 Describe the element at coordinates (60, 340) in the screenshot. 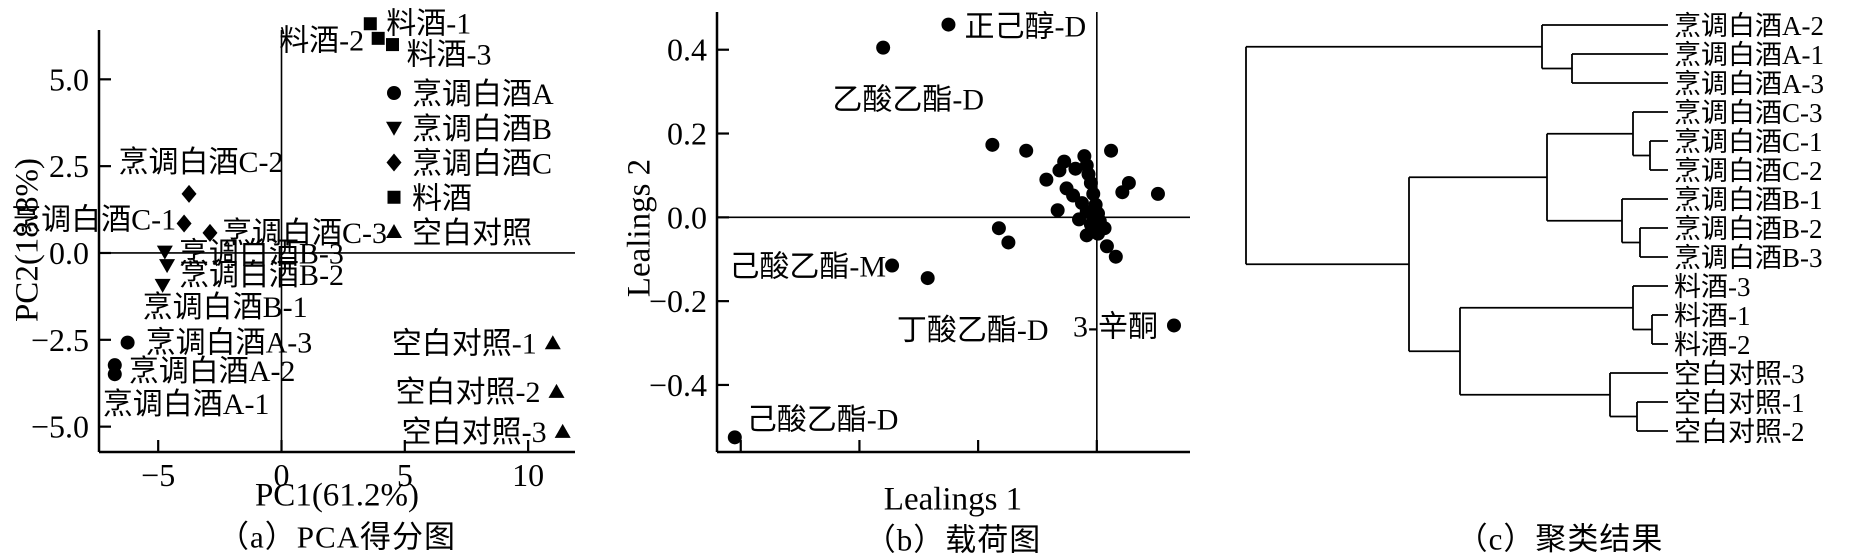

I see `y-tick-label: −2.5` at that location.